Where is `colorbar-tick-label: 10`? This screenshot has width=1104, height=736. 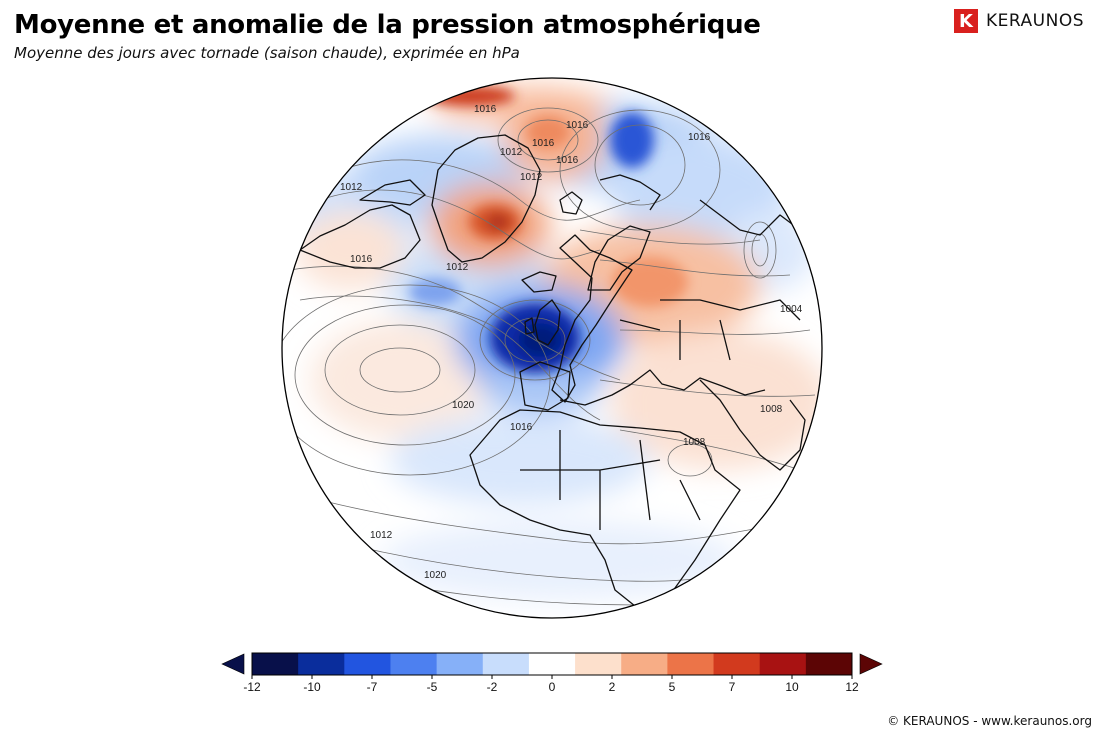 colorbar-tick-label: 10 is located at coordinates (792, 687).